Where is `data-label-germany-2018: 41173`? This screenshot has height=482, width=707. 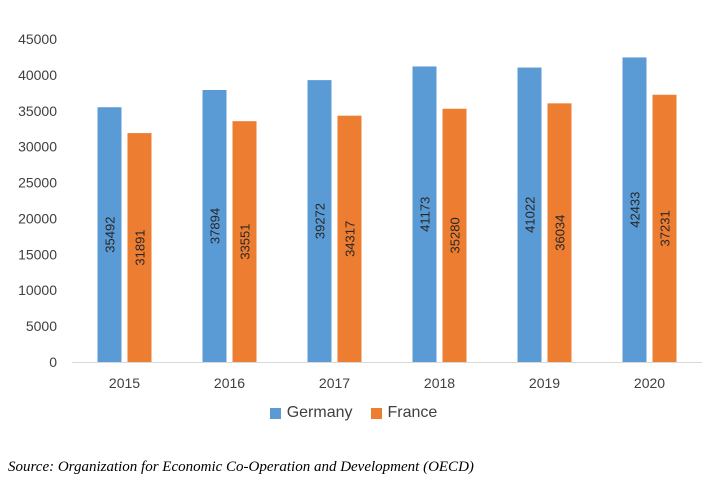 data-label-germany-2018: 41173 is located at coordinates (425, 214).